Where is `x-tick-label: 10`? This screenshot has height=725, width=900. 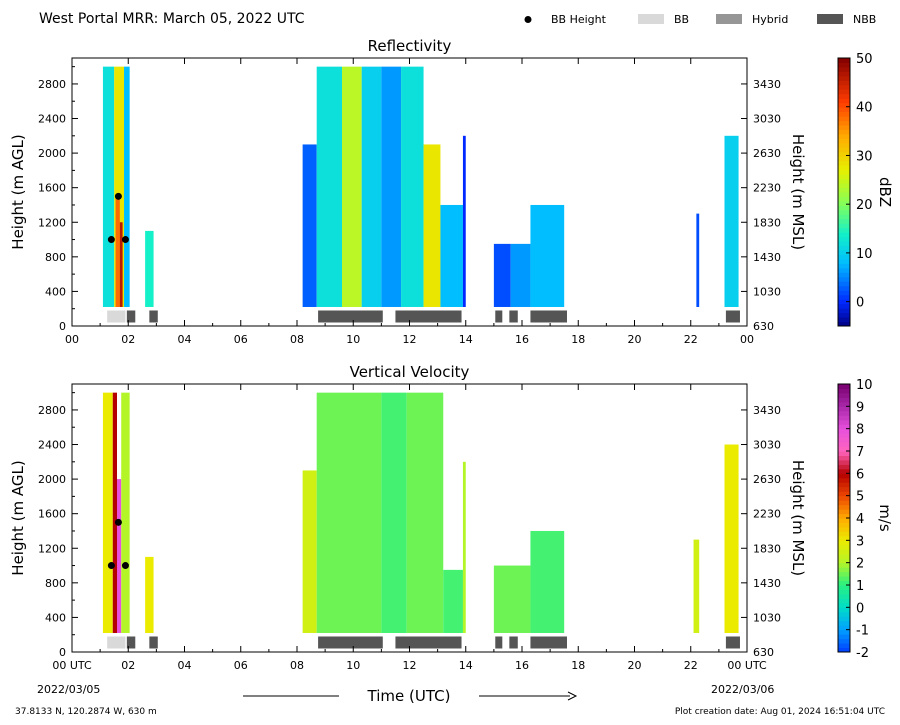 x-tick-label: 10 is located at coordinates (353, 339).